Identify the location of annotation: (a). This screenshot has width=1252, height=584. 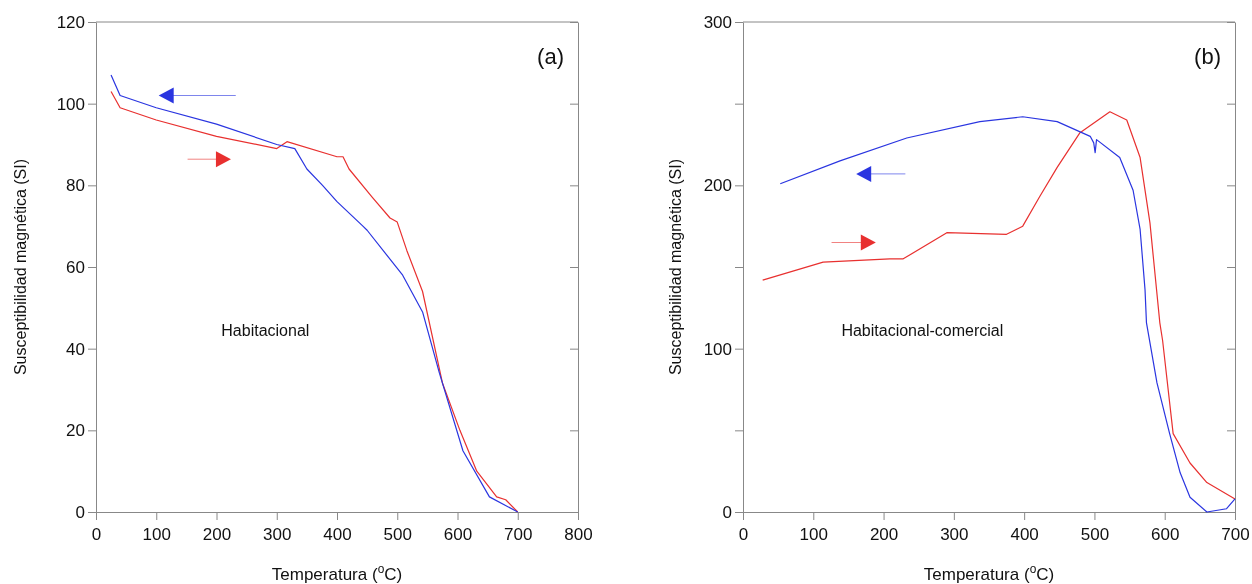
(550, 56).